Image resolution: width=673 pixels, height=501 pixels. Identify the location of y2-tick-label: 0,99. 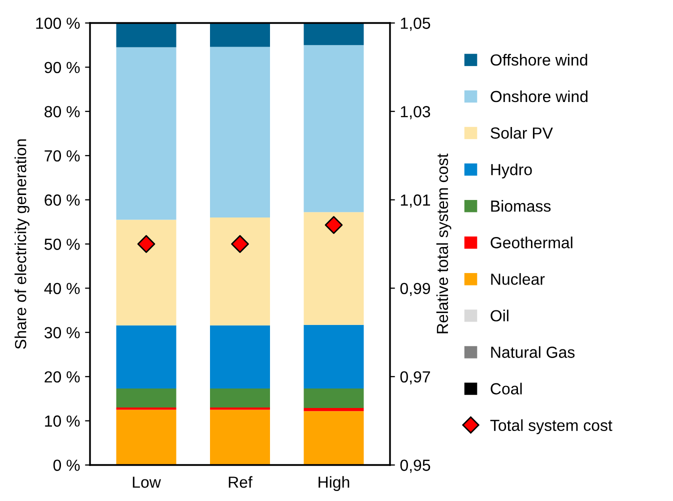
(415, 289).